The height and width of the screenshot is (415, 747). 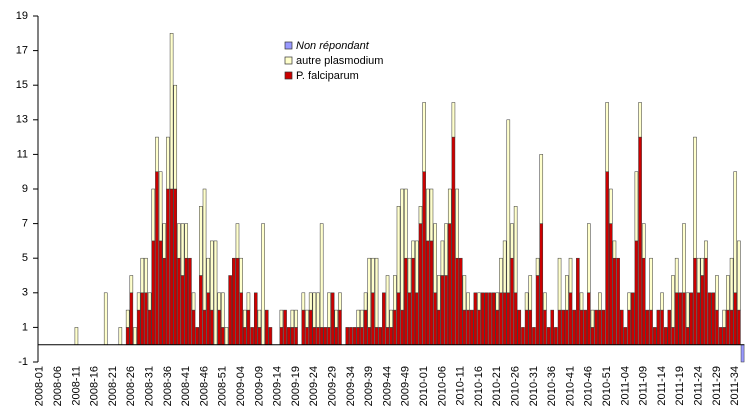 I want to click on x-tick-label: 2008-26, so click(x=131, y=386).